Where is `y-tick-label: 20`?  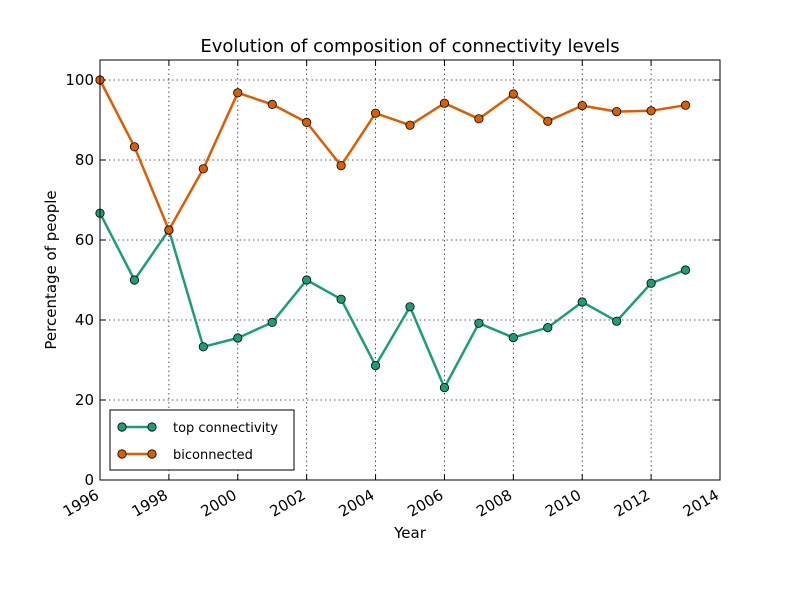 y-tick-label: 20 is located at coordinates (84, 400).